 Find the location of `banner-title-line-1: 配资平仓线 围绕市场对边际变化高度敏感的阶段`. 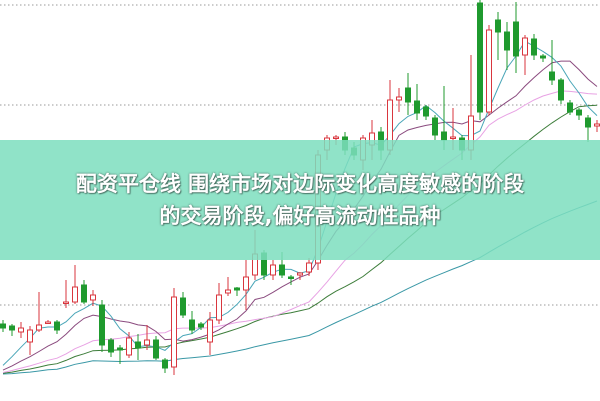

banner-title-line-1: 配资平仓线 围绕市场对边际变化高度敏感的阶段 is located at coordinates (300, 184).